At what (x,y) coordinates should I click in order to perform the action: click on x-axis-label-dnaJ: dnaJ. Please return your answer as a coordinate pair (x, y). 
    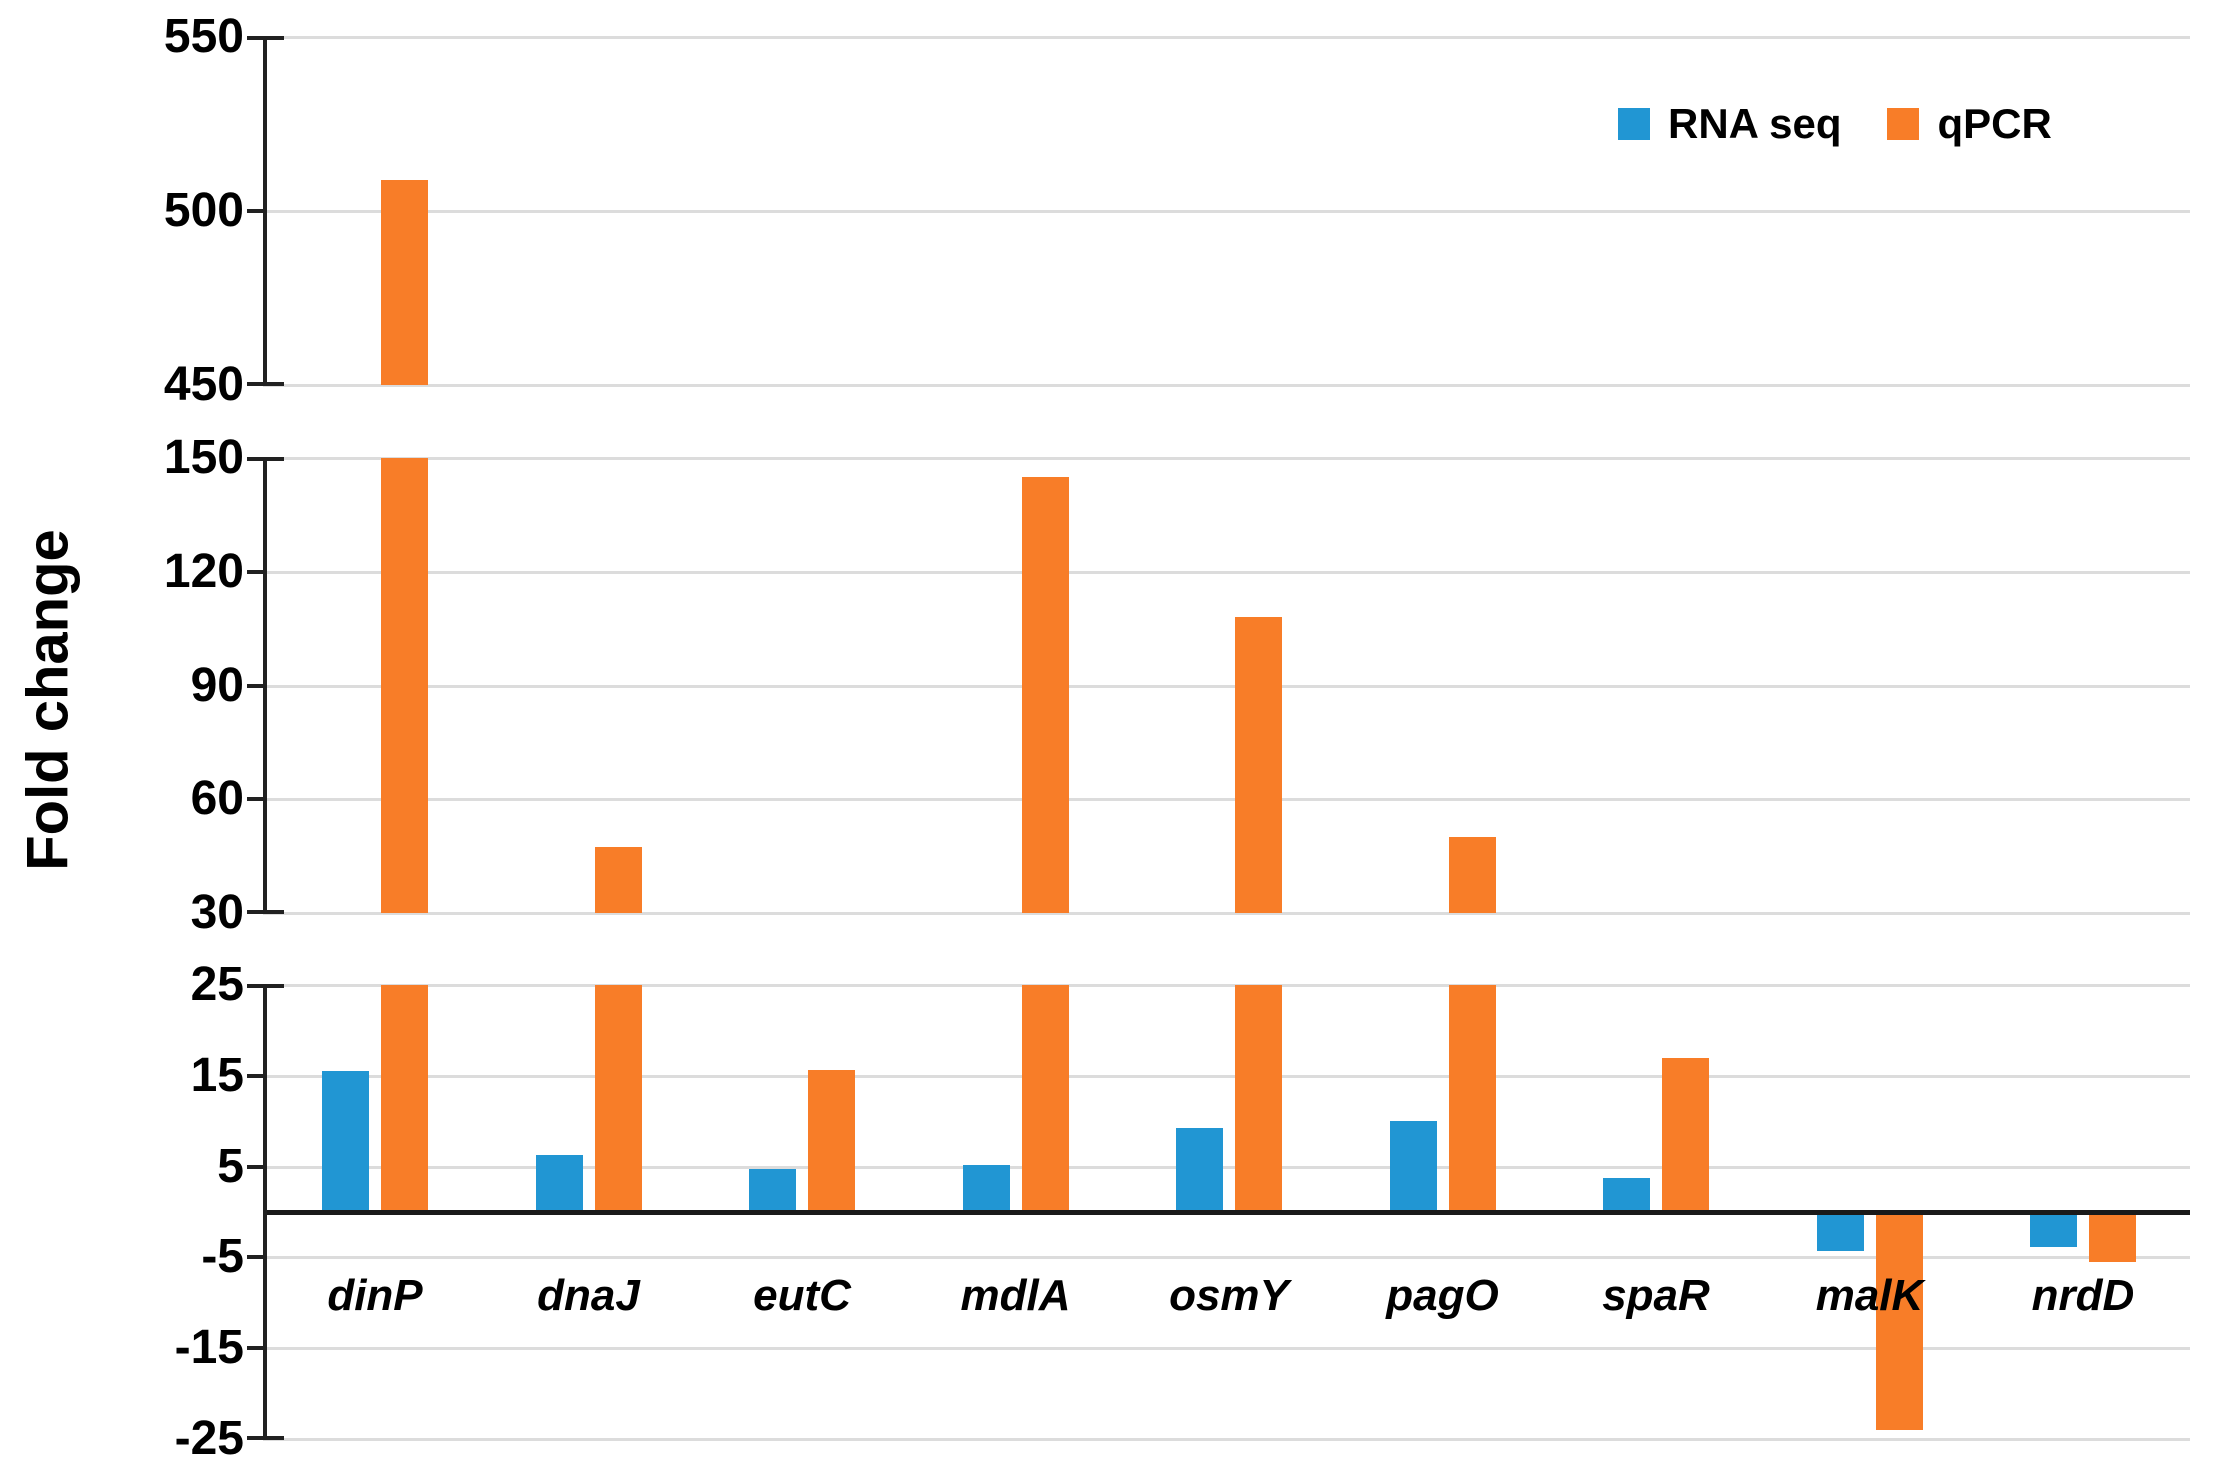
    Looking at the image, I should click on (588, 1295).